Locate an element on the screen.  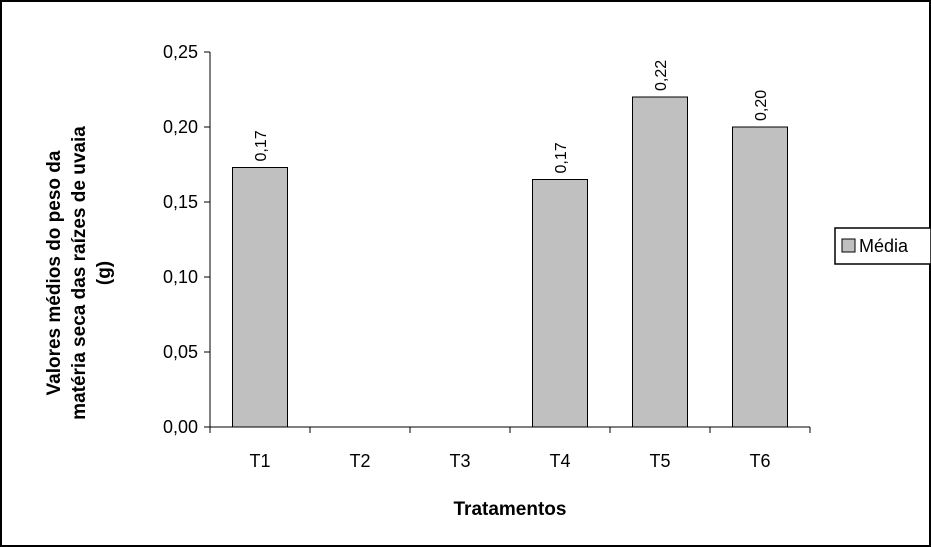
legend: Média is located at coordinates (882, 246).